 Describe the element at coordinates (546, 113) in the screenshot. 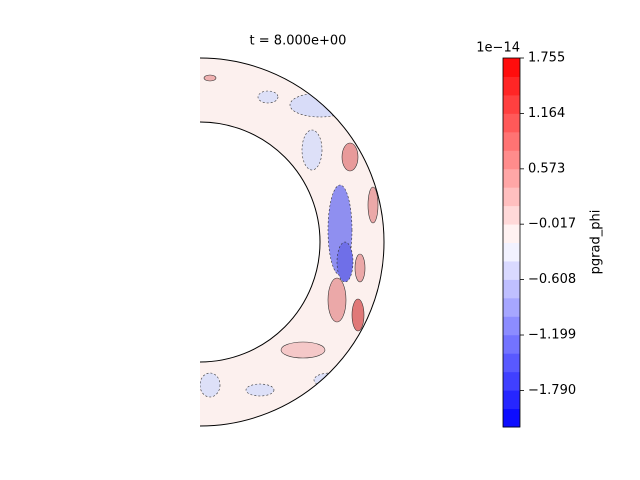

I see `colorbar-tick-label: 1.164` at that location.